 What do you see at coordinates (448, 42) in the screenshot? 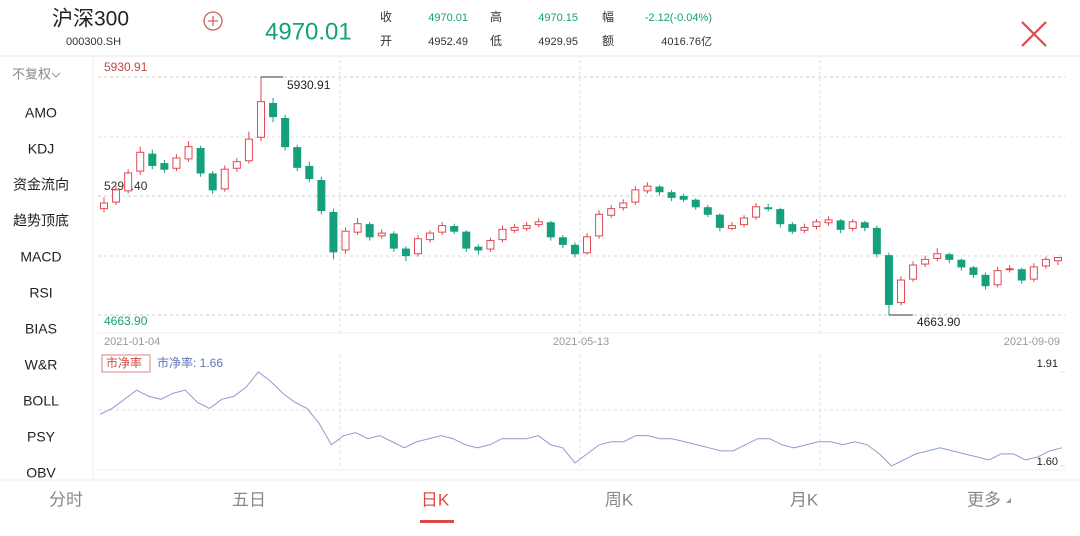
I see `quote-value: 4952.49` at bounding box center [448, 42].